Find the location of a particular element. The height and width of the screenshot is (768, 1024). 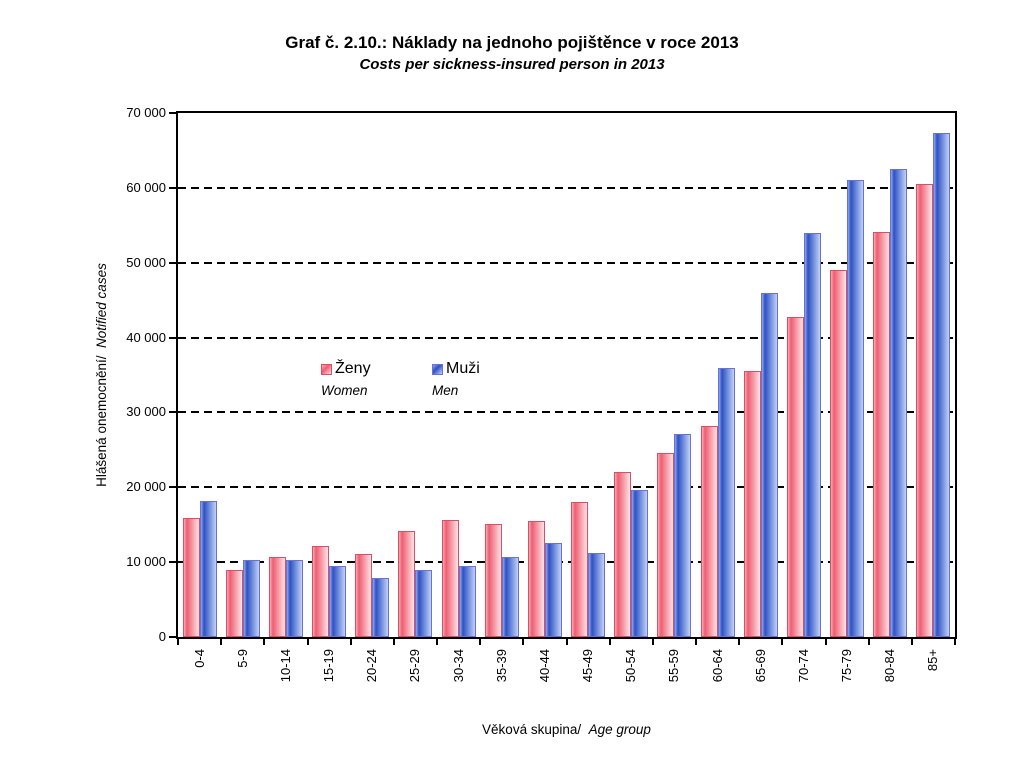

x-category-label-0-4: 0-4 is located at coordinates (199, 658).